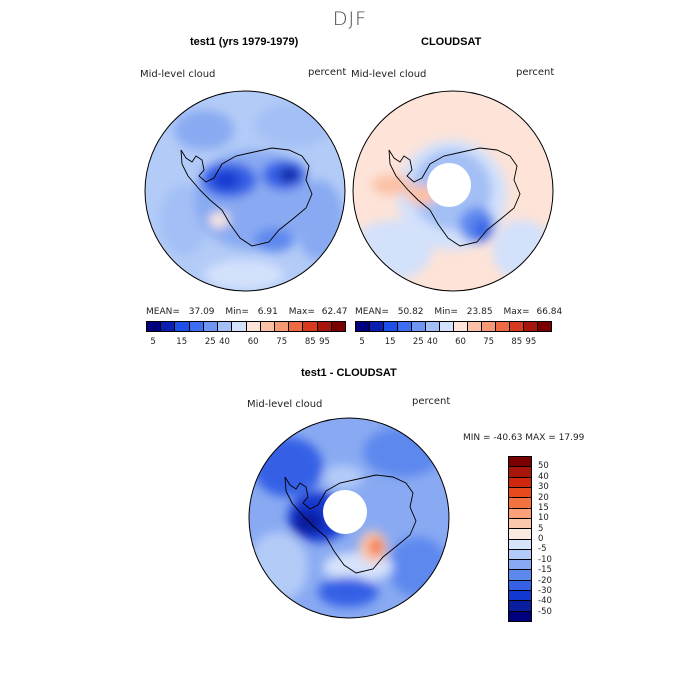  I want to click on cloudsat-min-label: Min=, so click(446, 312).